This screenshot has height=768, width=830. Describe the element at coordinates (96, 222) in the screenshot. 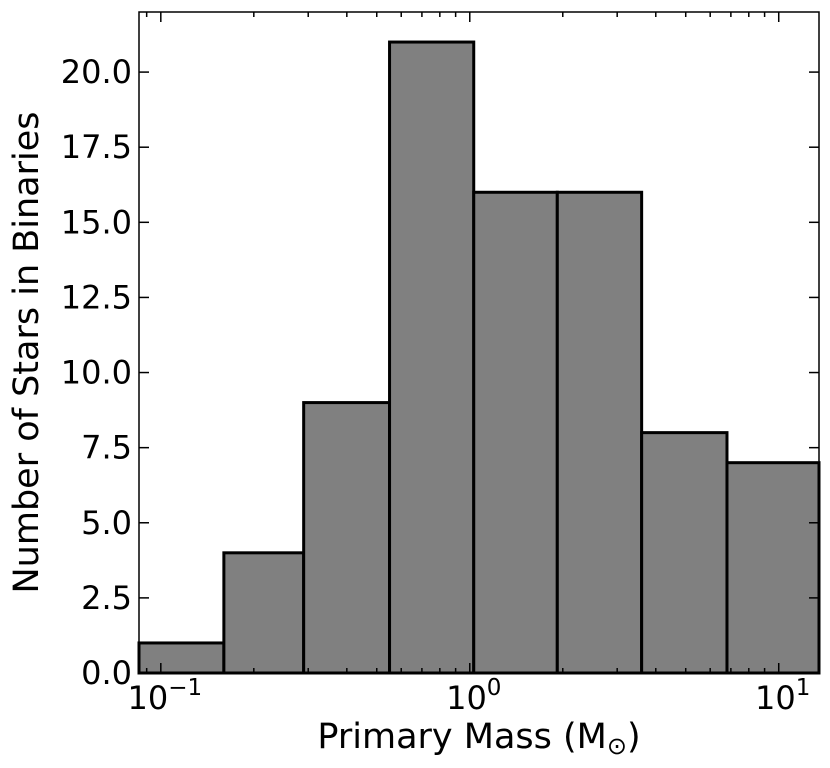

I see `y-tick-label: 15.0` at that location.